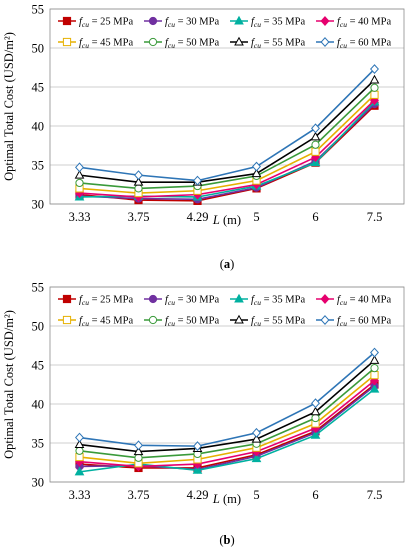  Describe the element at coordinates (364, 322) in the screenshot. I see `legend-item-label: fcu = 60 MPa` at that location.